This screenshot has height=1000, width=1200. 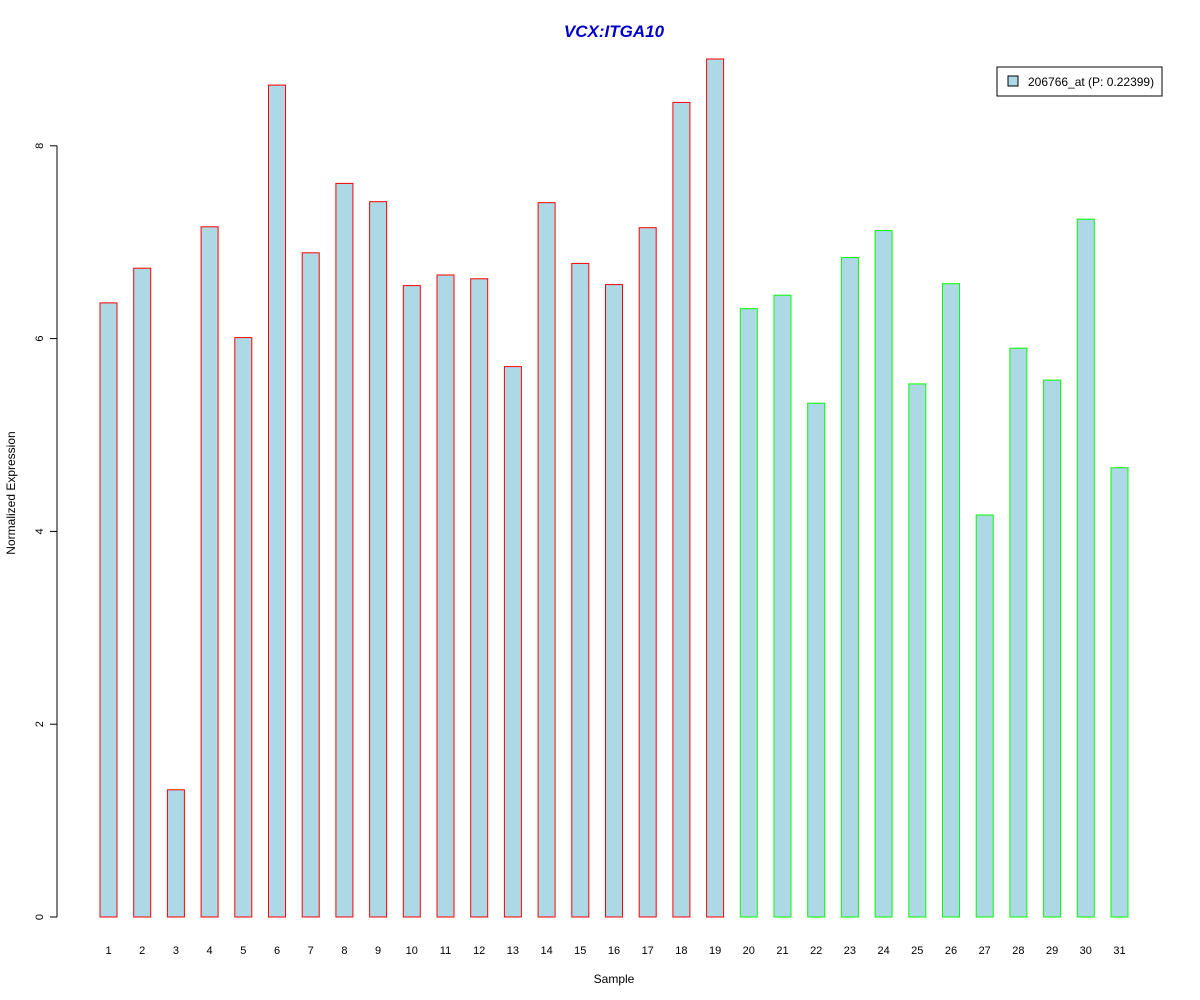 What do you see at coordinates (108, 951) in the screenshot?
I see `x-tick-label: 1` at bounding box center [108, 951].